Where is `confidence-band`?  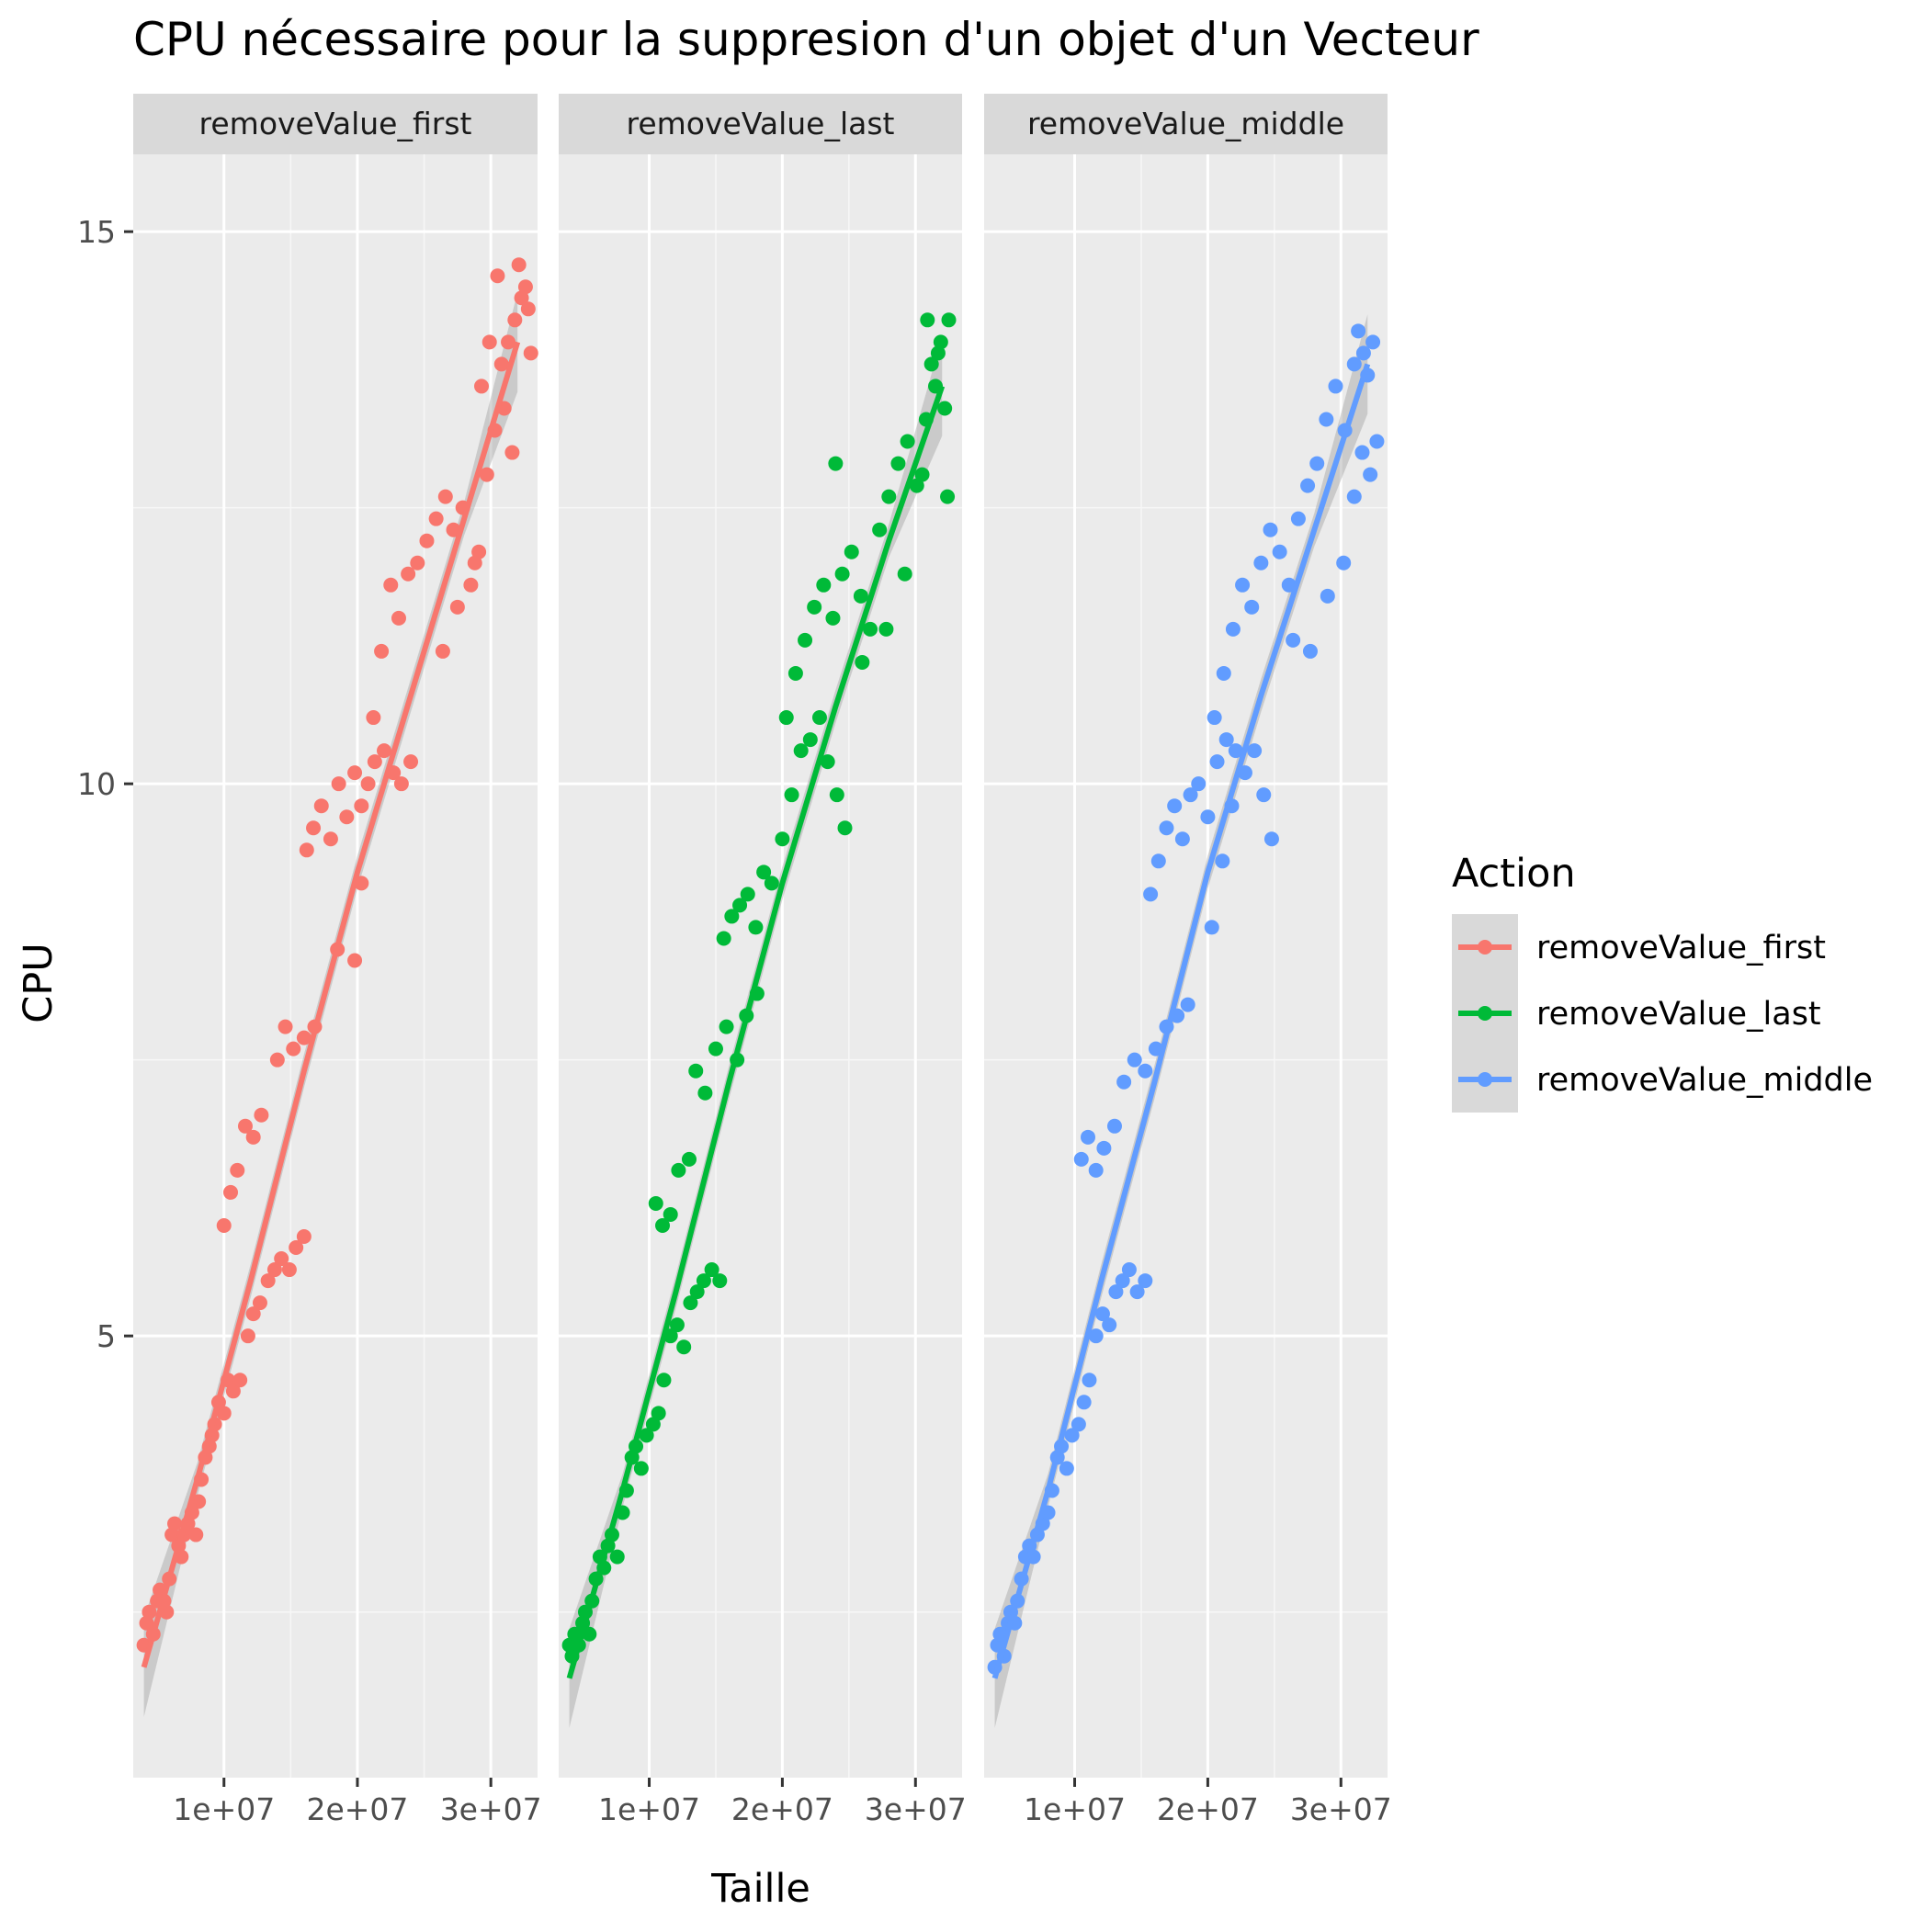 confidence-band is located at coordinates (1181, 1021).